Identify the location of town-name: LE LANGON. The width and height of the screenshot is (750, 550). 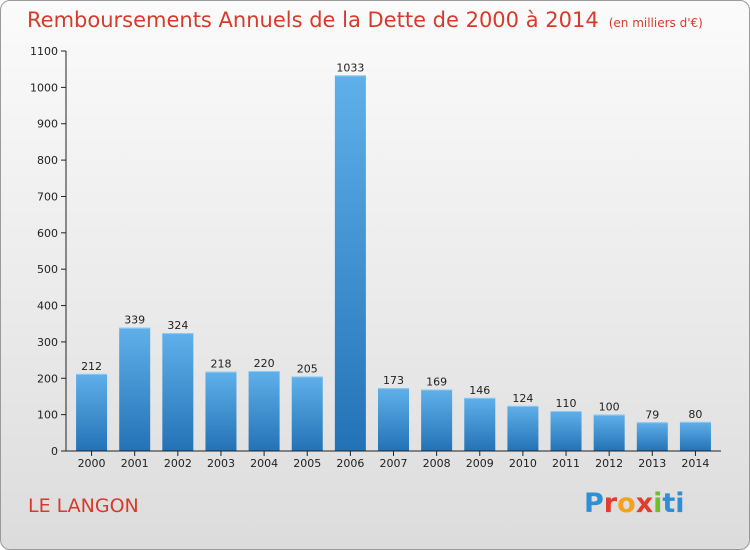
(83, 506).